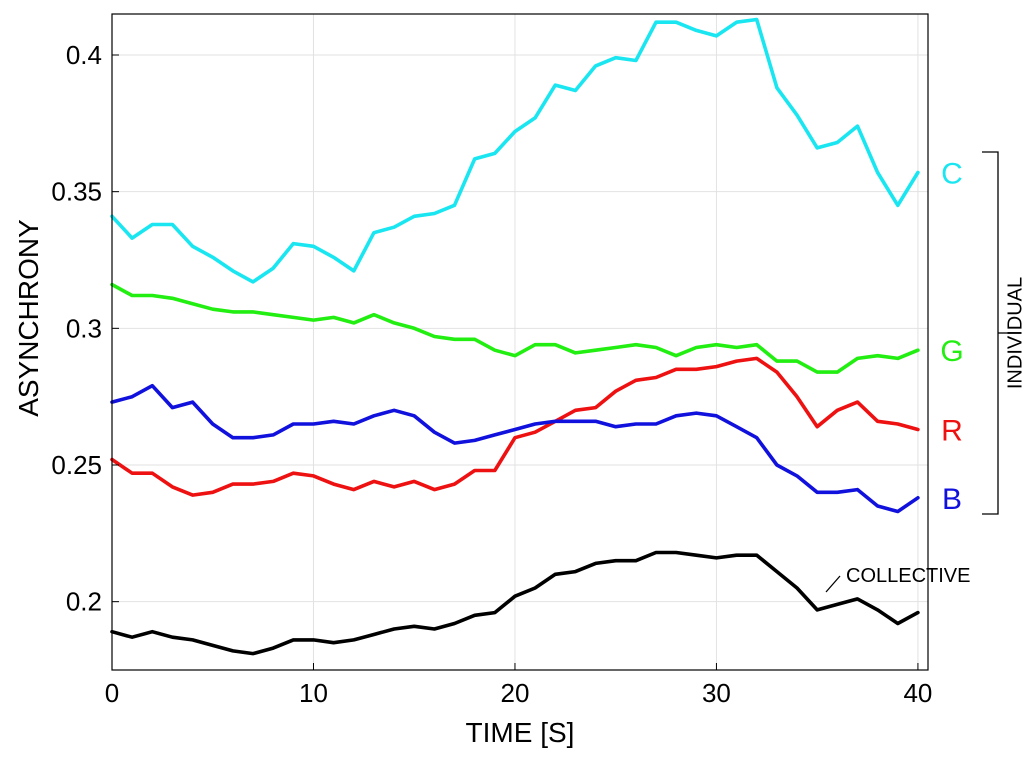  What do you see at coordinates (515, 328) in the screenshot?
I see `series-line-g` at bounding box center [515, 328].